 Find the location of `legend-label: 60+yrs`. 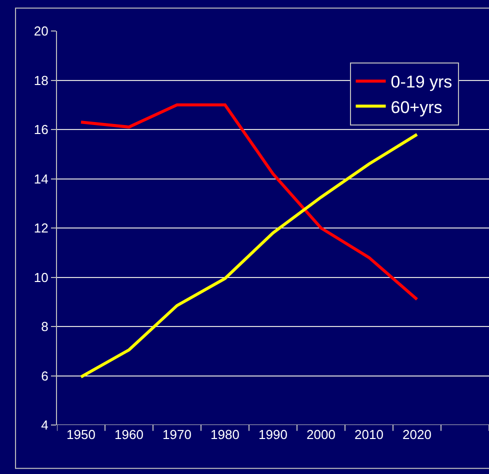

legend-label: 60+yrs is located at coordinates (416, 107).